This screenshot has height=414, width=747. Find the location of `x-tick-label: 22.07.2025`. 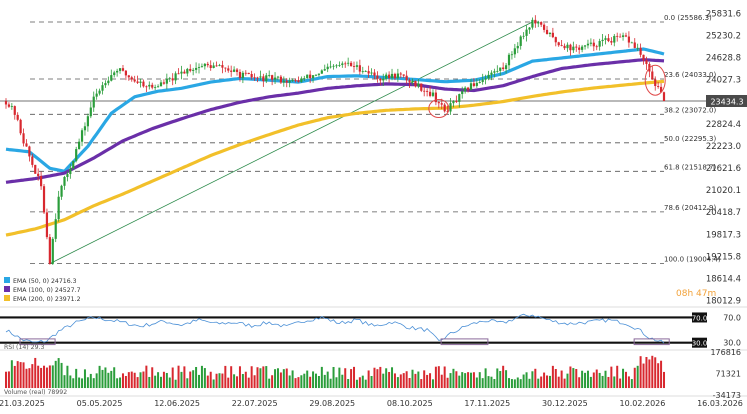

x-tick-label: 22.07.2025 is located at coordinates (255, 403).